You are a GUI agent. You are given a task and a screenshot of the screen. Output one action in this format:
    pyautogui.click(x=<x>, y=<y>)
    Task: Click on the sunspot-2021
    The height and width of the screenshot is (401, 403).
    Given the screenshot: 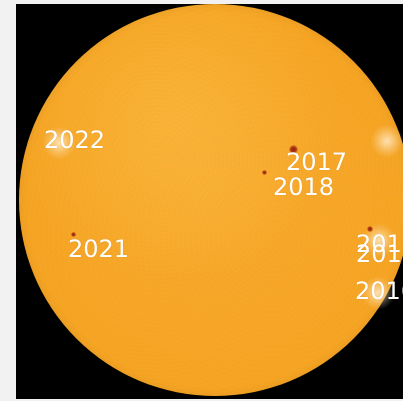 What is the action you would take?
    pyautogui.click(x=73, y=234)
    